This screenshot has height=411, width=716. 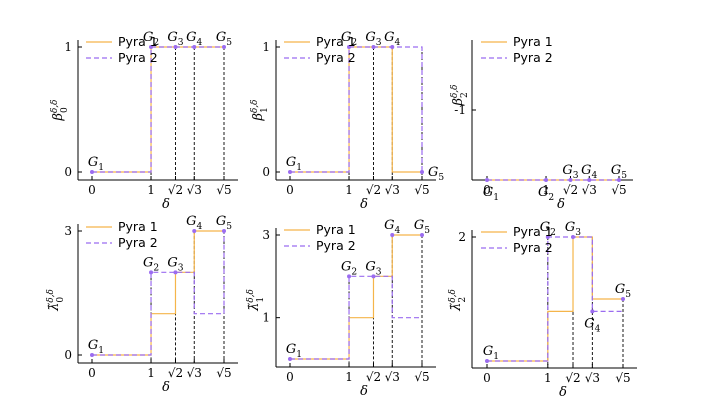 I want to click on y-axis-label: λ̃δ,δ2, so click(x=458, y=300).